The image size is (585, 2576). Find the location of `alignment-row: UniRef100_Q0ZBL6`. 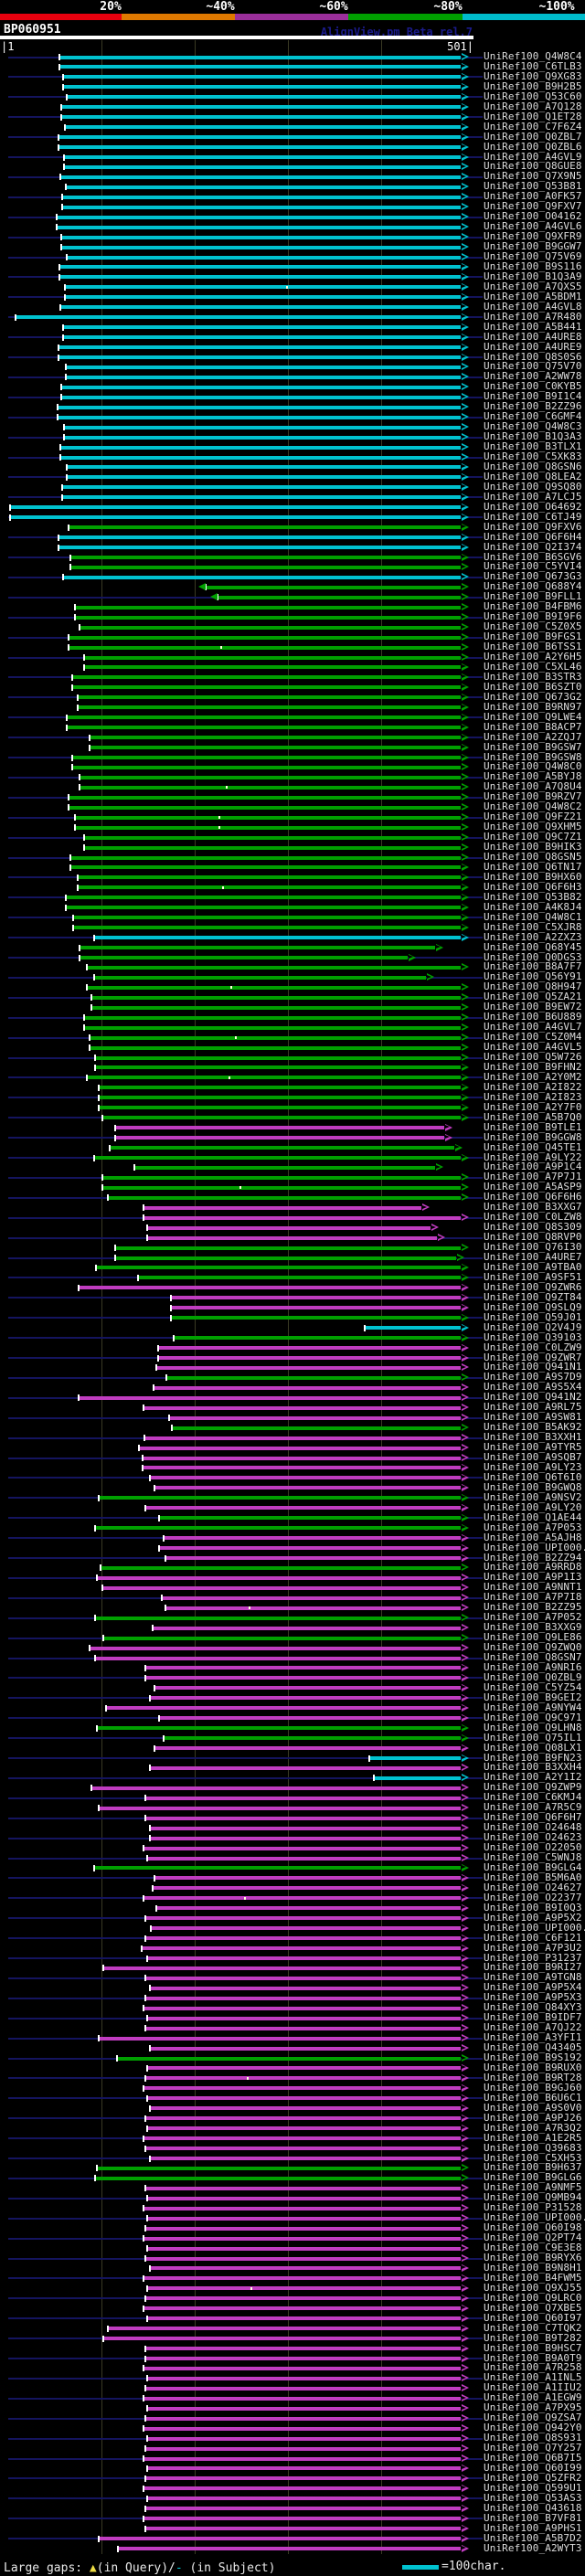

alignment-row: UniRef100_Q0ZBL6 is located at coordinates (293, 146).